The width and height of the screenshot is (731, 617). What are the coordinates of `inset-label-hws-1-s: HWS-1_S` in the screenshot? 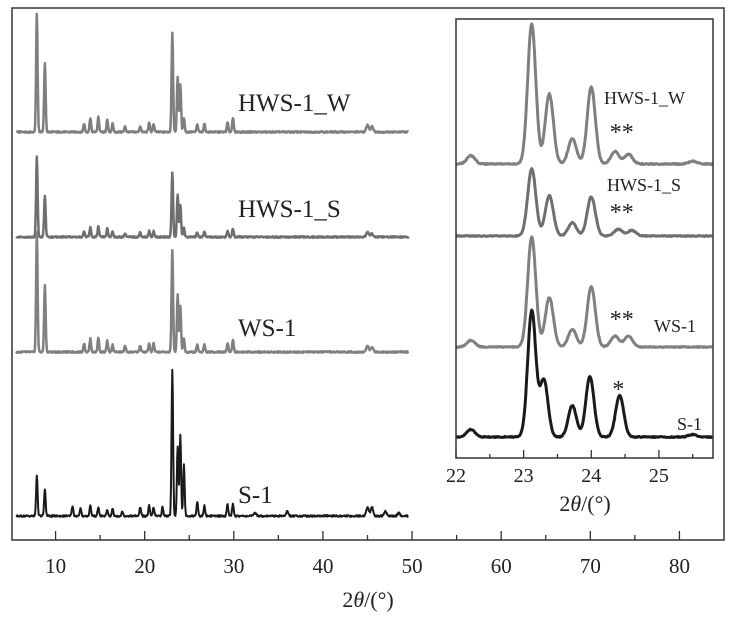 It's located at (644, 185).